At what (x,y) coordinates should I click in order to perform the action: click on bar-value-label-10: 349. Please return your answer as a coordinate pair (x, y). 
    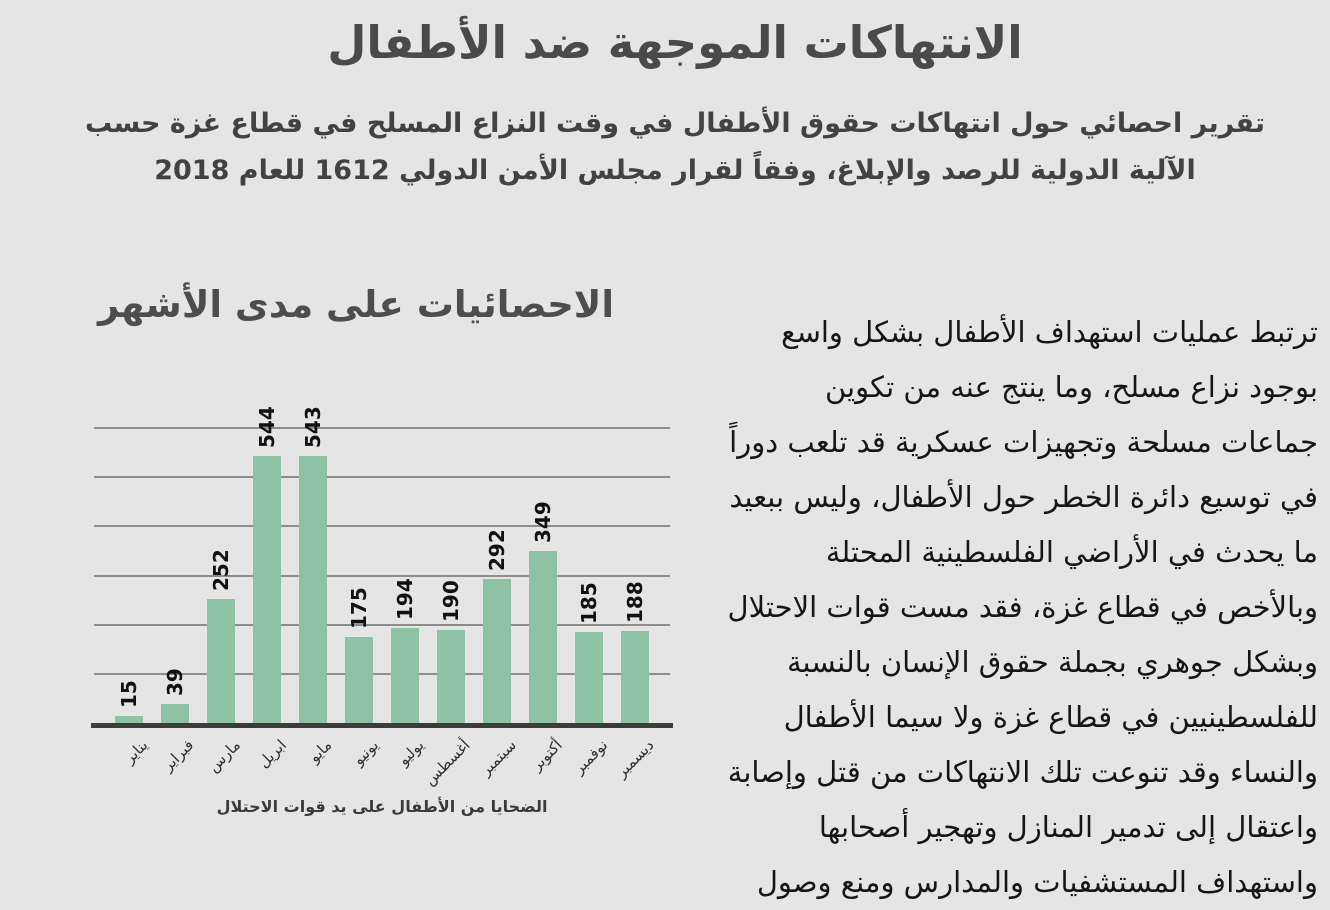
    Looking at the image, I should click on (543, 522).